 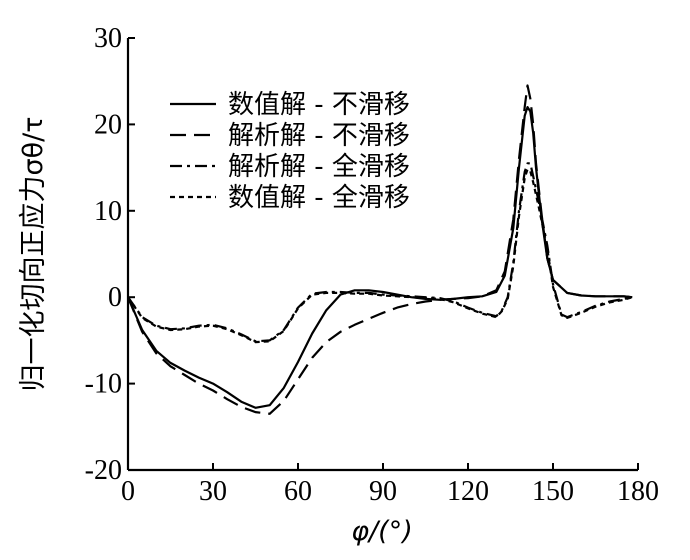 I want to click on legend-label-1: 数值解 - 不滑移, so click(x=319, y=105).